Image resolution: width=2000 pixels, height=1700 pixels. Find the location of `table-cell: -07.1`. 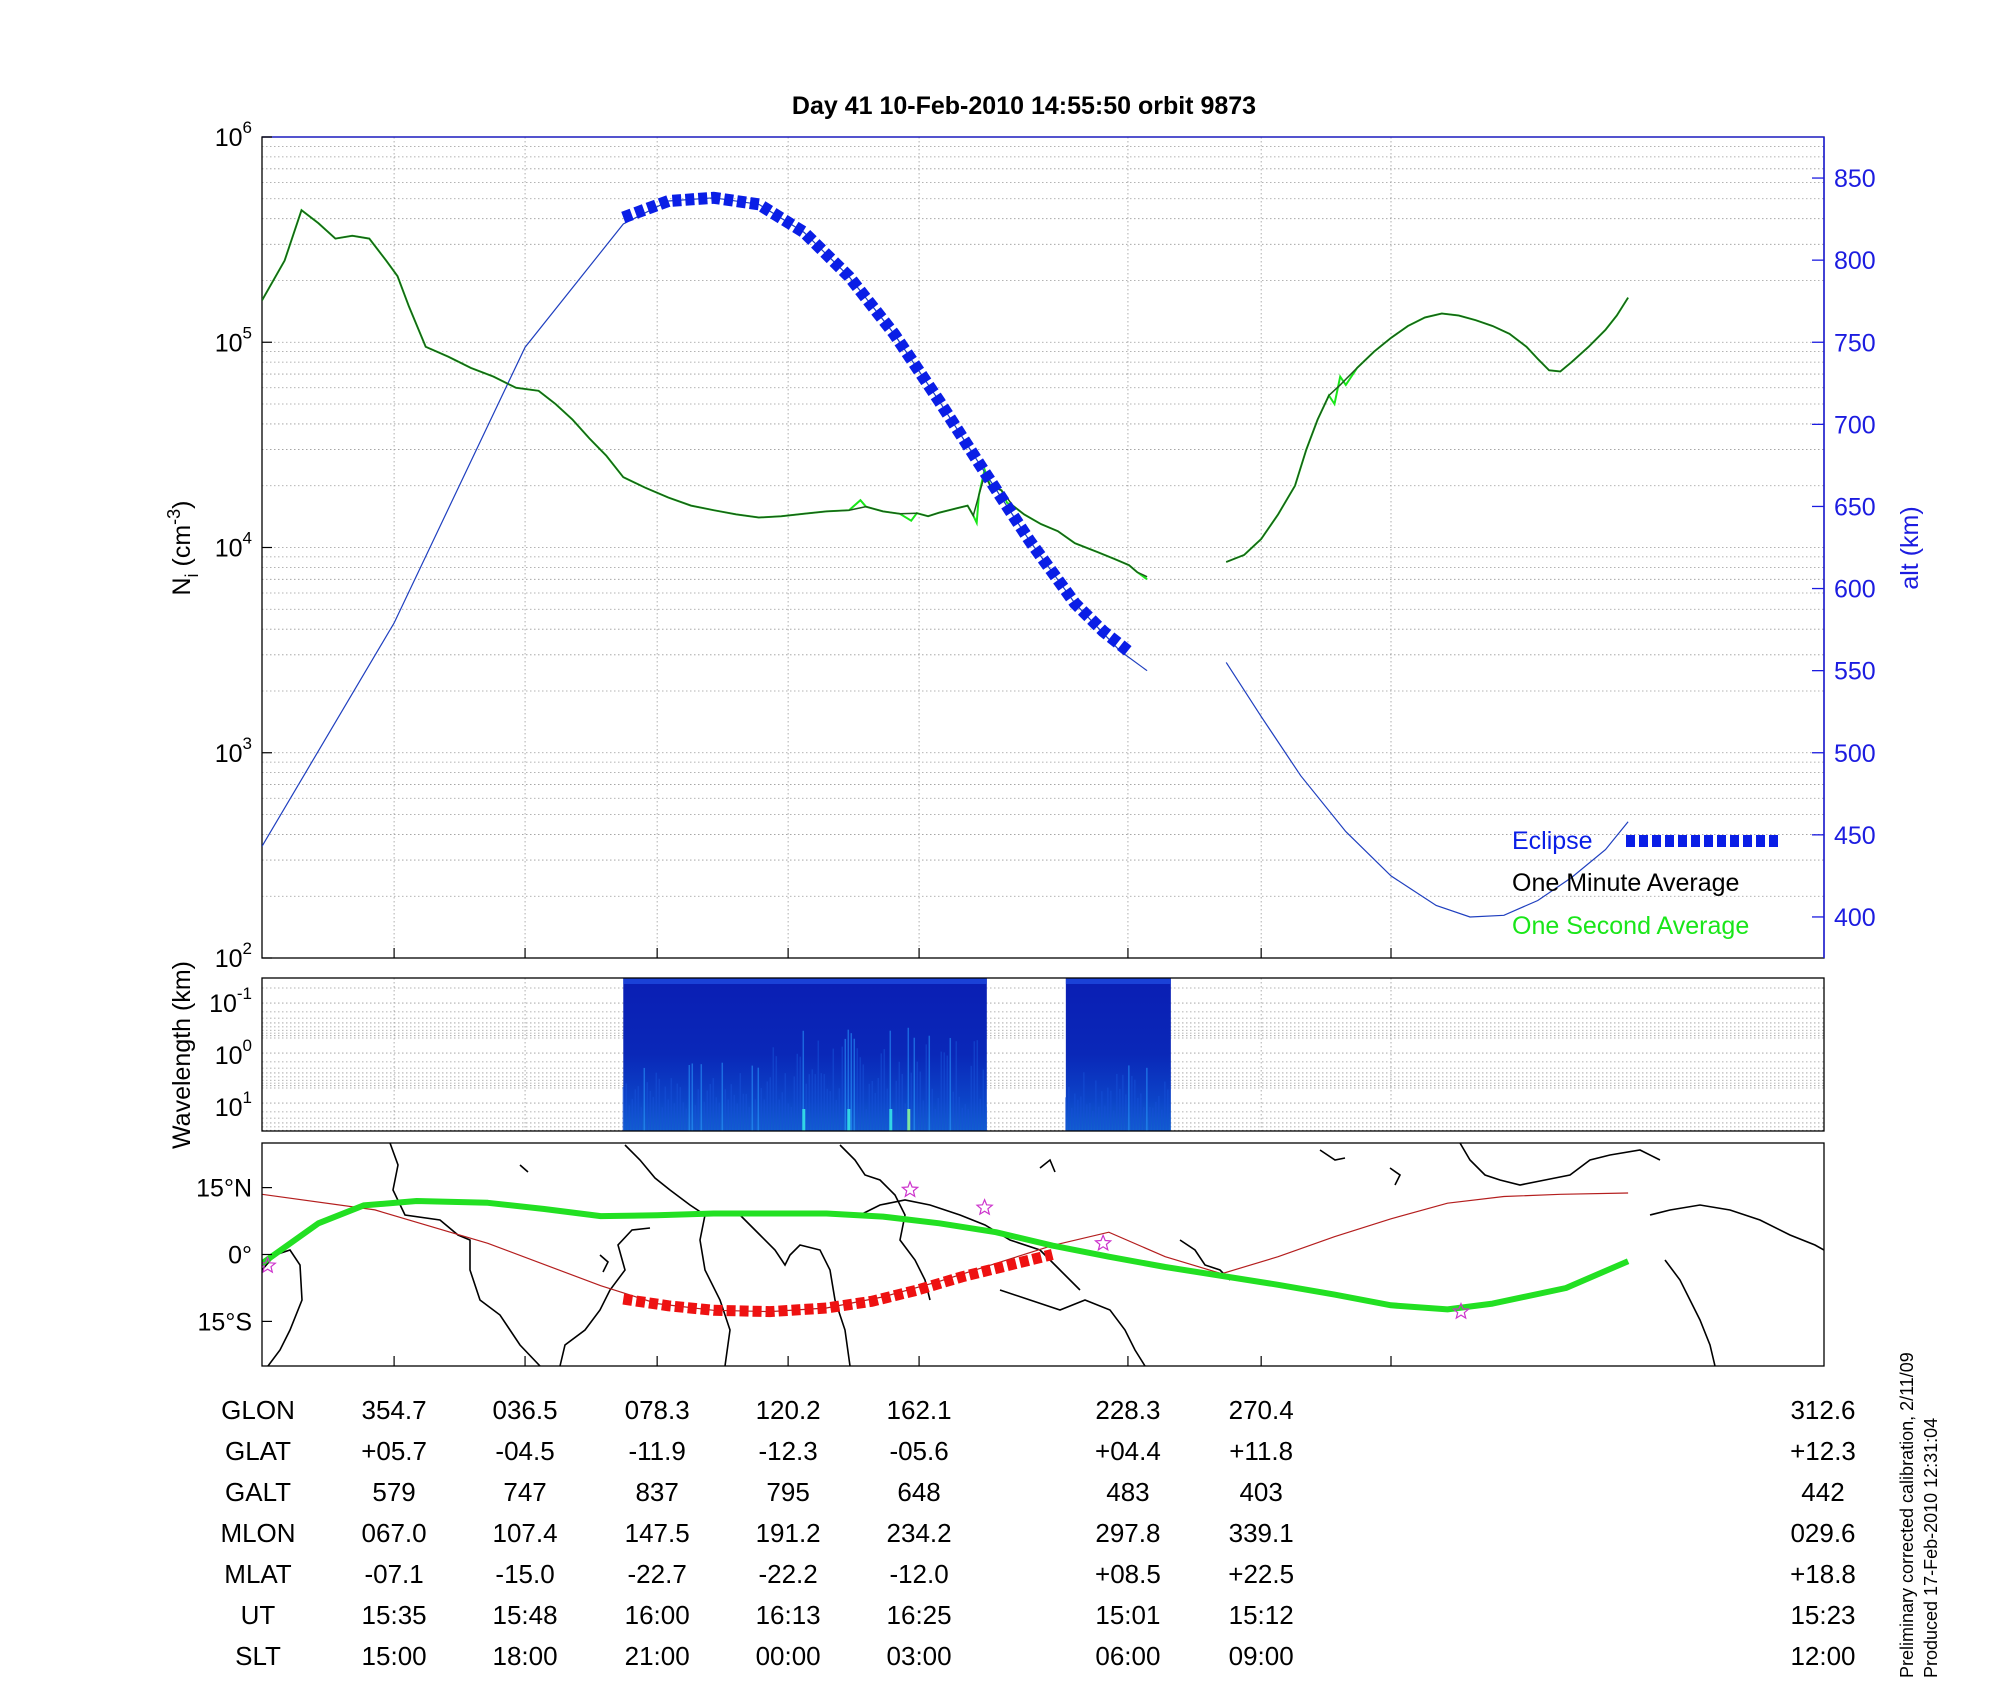

table-cell: -07.1 is located at coordinates (393, 1574).